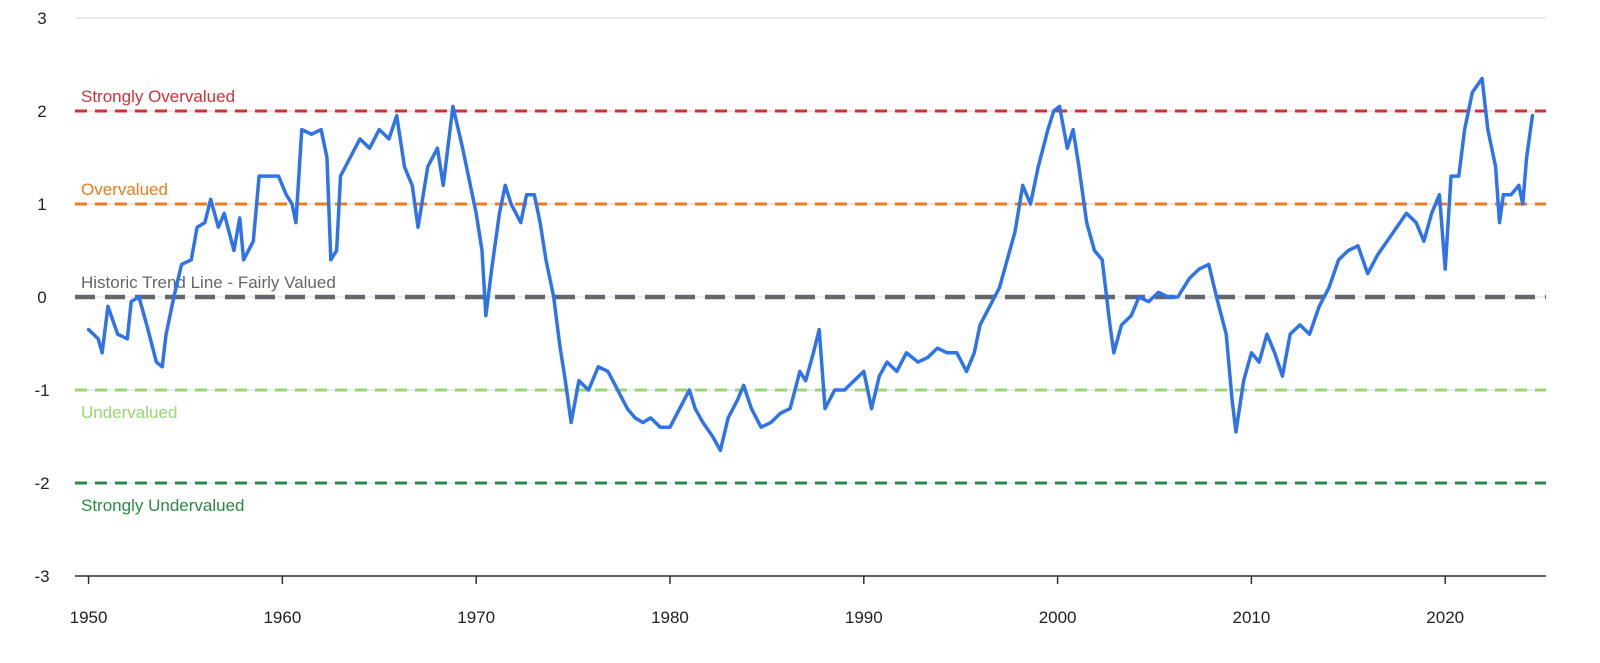  I want to click on reference-label: Overvalued, so click(124, 189).